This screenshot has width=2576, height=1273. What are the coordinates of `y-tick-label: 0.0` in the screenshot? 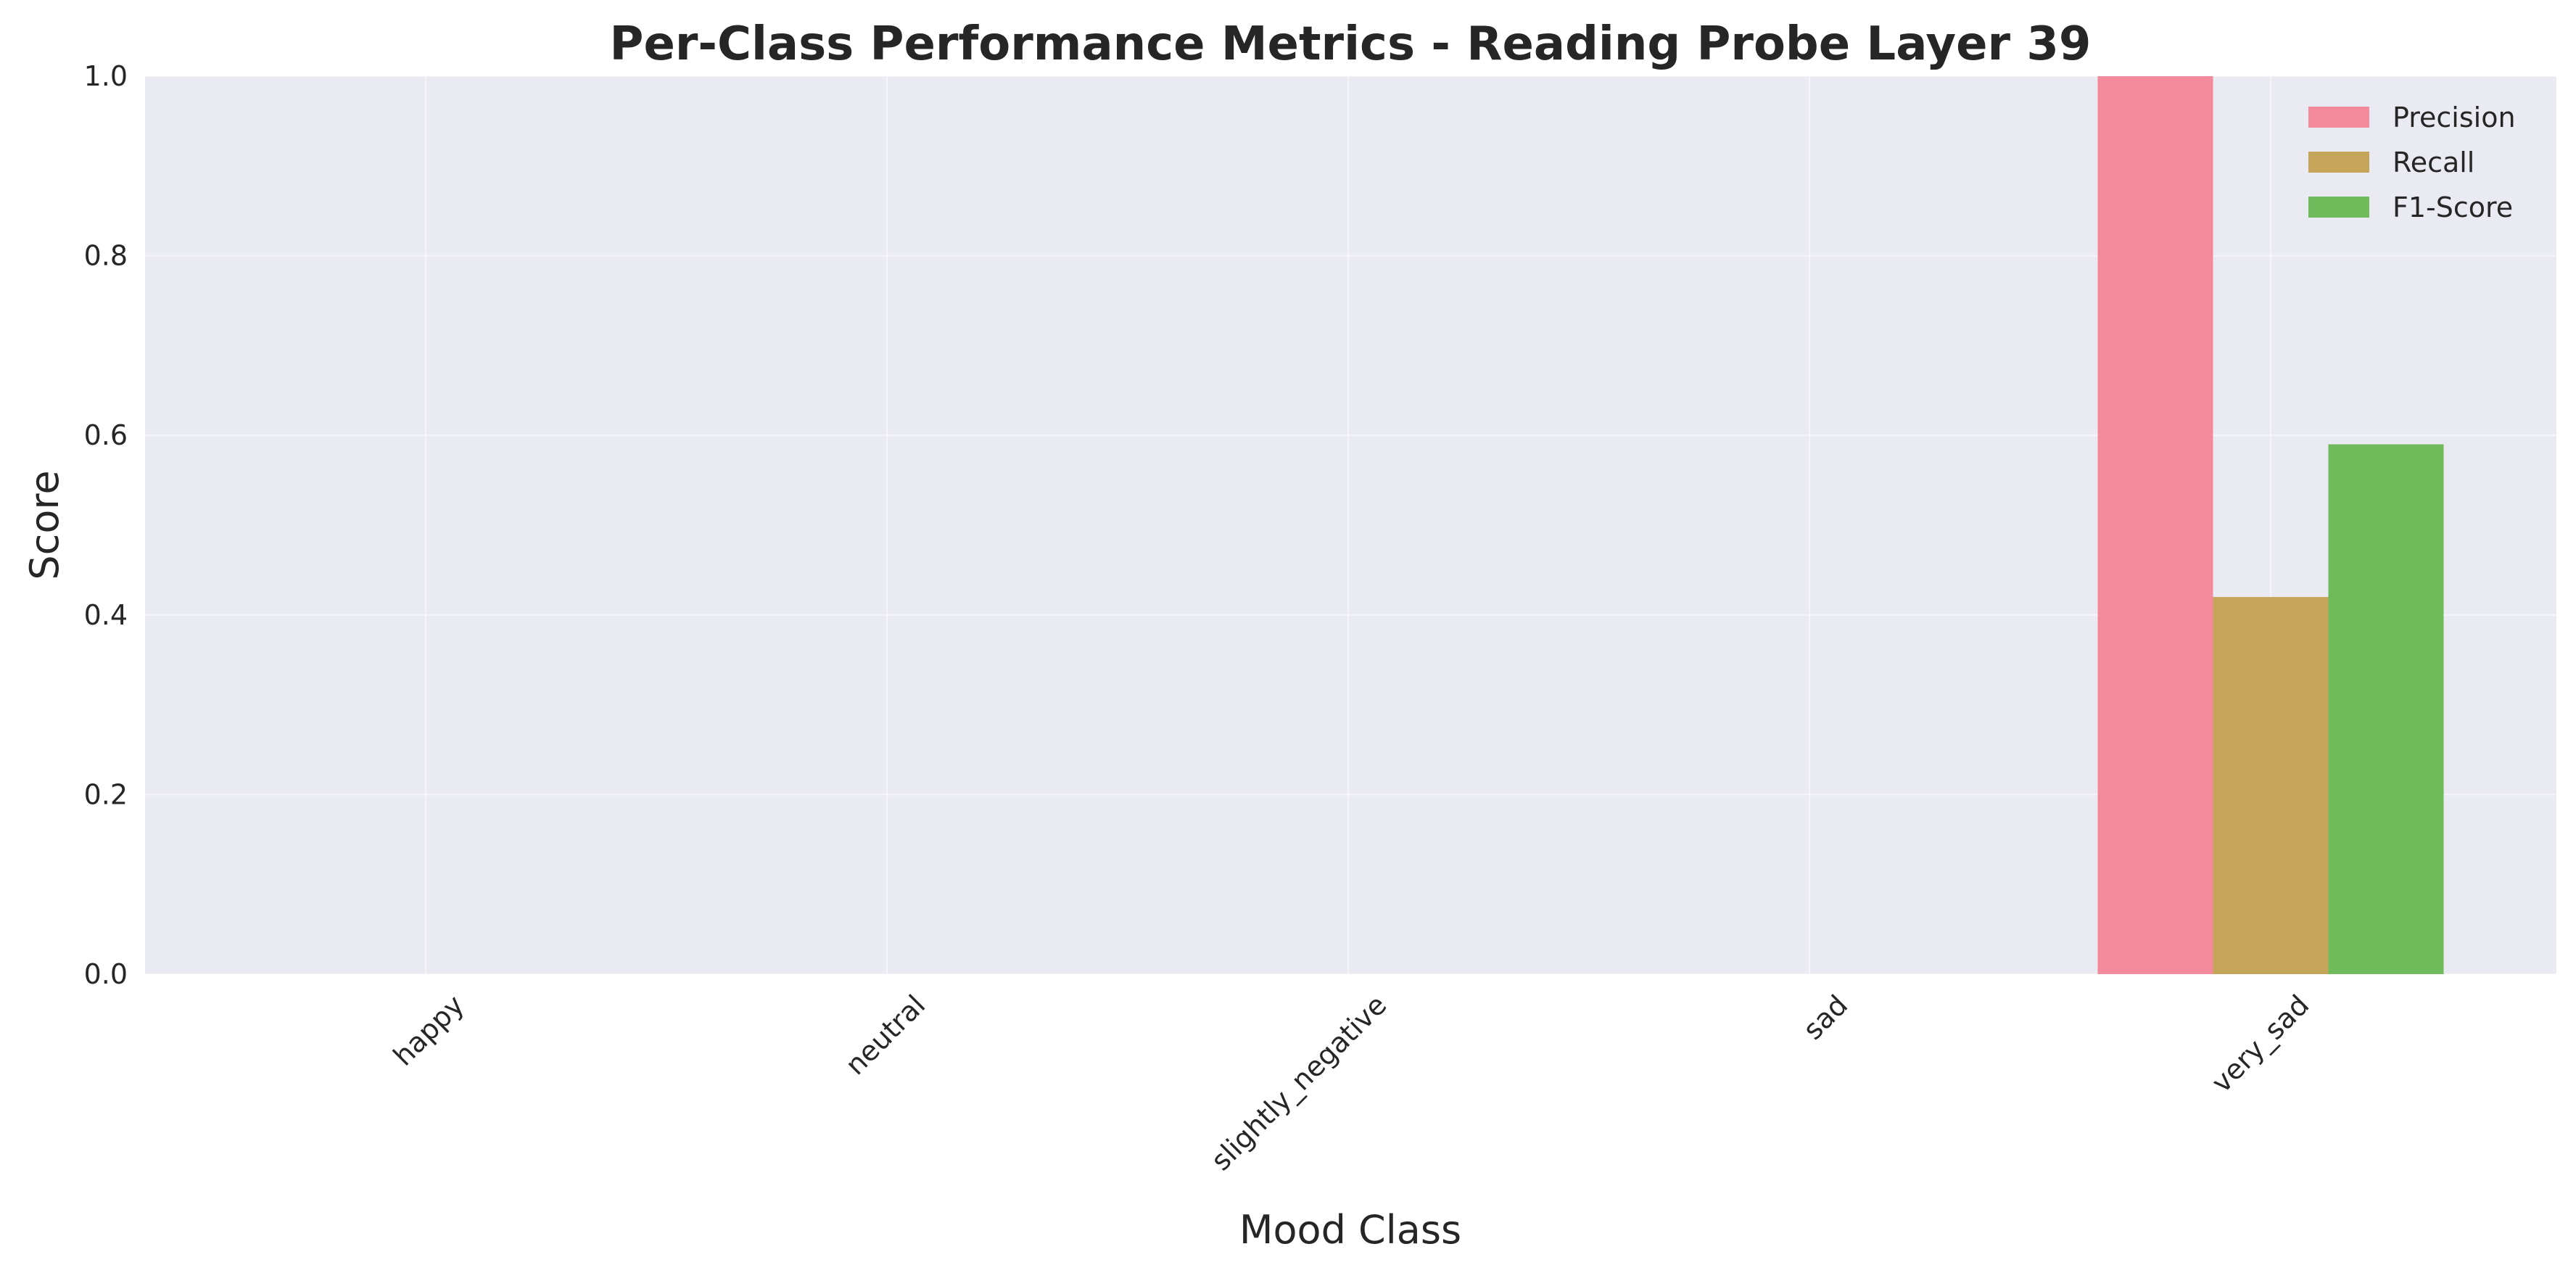 It's located at (106, 974).